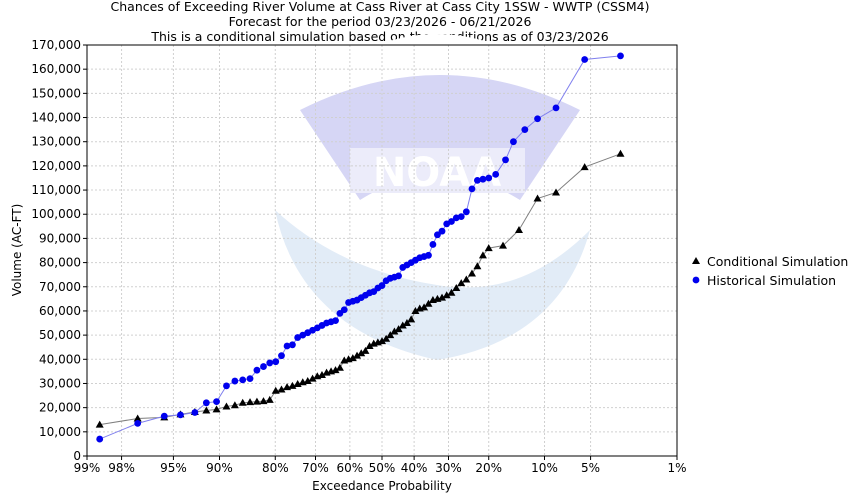 Image resolution: width=850 pixels, height=500 pixels. What do you see at coordinates (56, 142) in the screenshot?
I see `y-tick-label: 130,000` at bounding box center [56, 142].